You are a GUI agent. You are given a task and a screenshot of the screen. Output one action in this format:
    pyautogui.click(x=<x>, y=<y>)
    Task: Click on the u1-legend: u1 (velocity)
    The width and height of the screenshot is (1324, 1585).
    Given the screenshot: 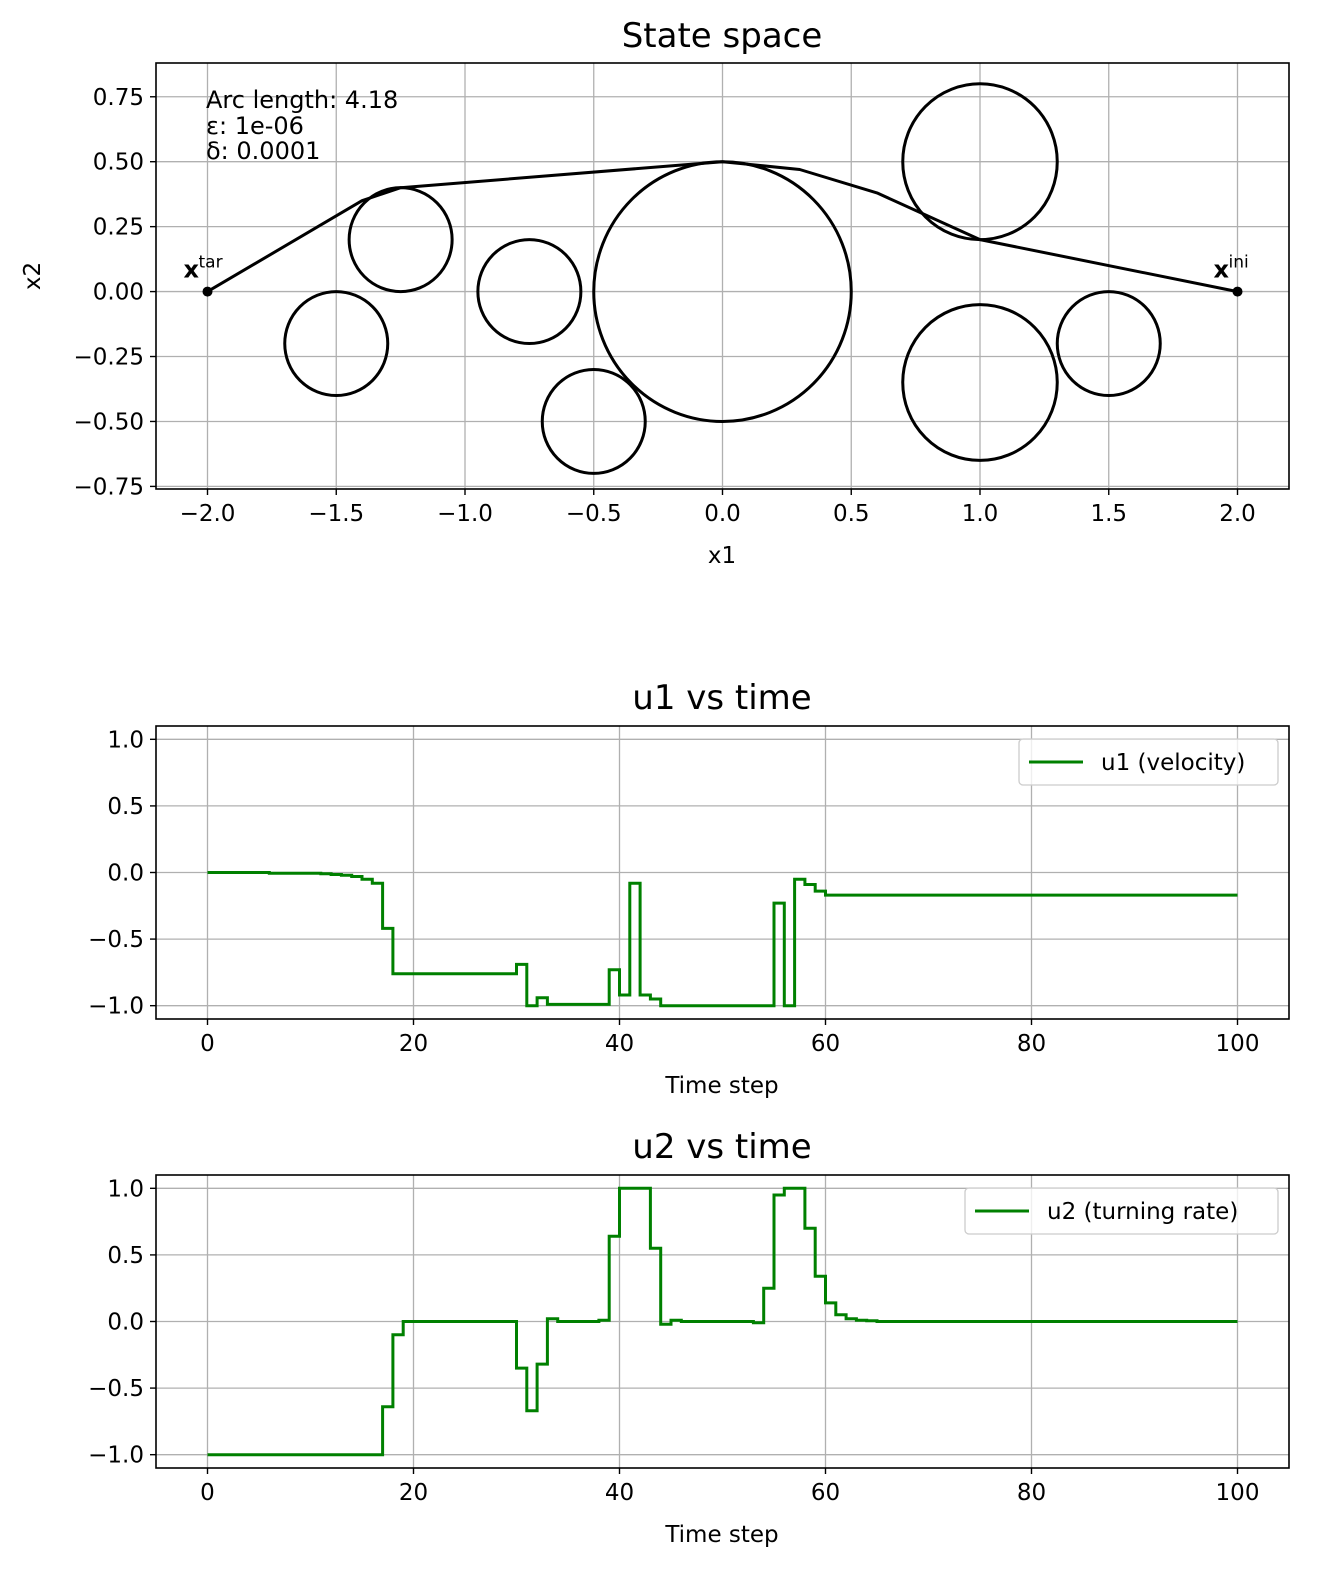 What is the action you would take?
    pyautogui.click(x=1148, y=762)
    